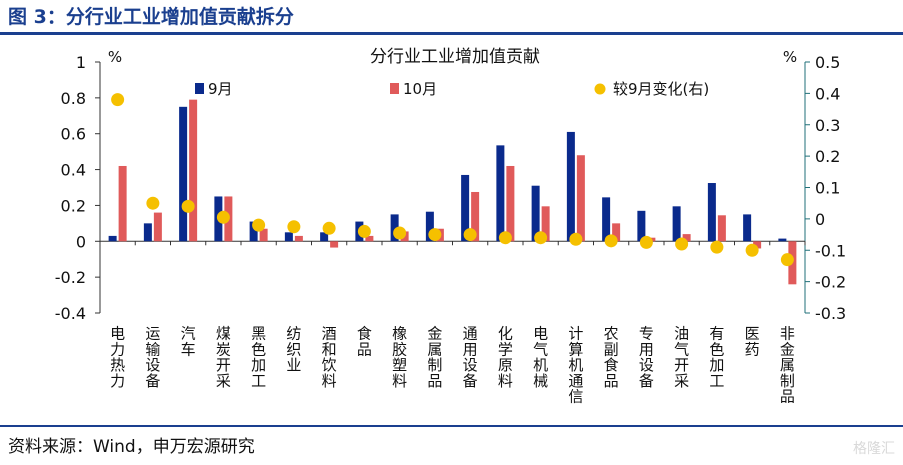 The height and width of the screenshot is (465, 903). Describe the element at coordinates (451, 33) in the screenshot. I see `title-rule` at that location.